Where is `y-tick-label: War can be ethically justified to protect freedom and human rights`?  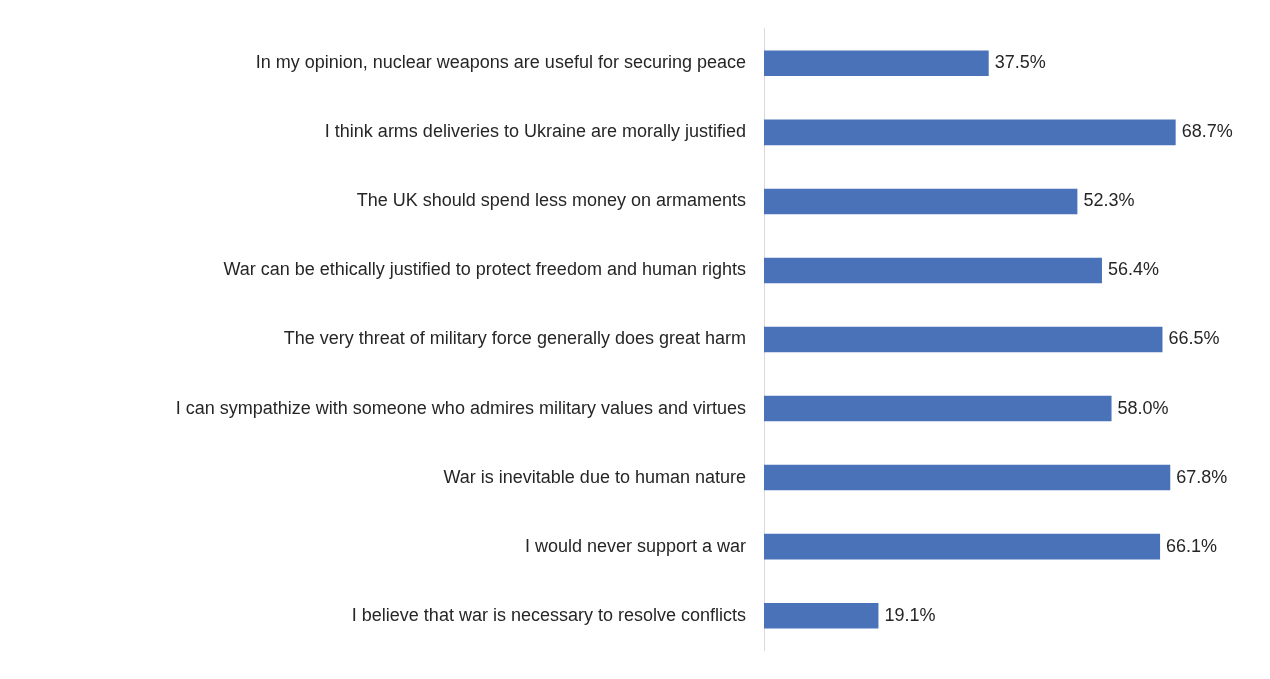 y-tick-label: War can be ethically justified to protect freedom and human rights is located at coordinates (484, 269).